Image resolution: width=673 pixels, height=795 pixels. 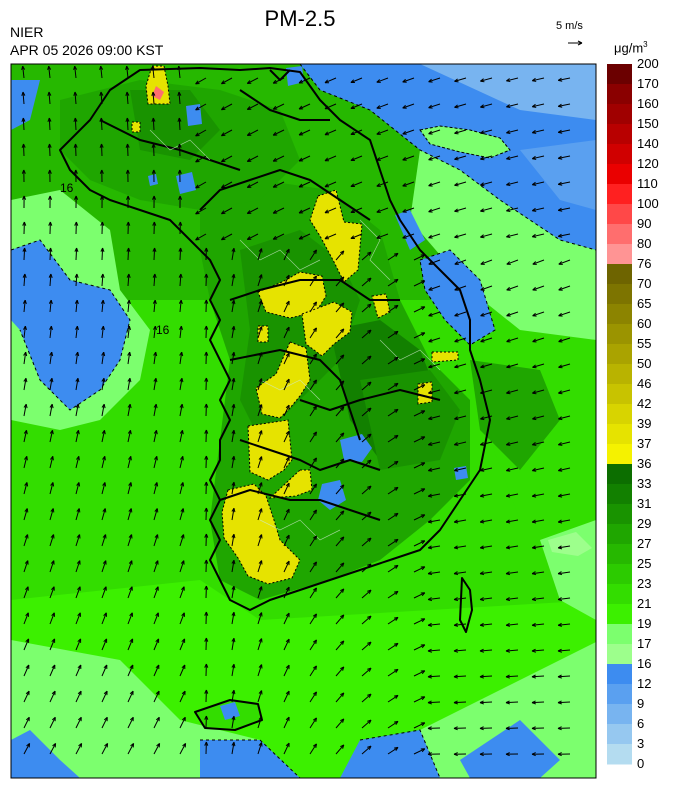 What do you see at coordinates (644, 303) in the screenshot?
I see `colorbar-label: 65` at bounding box center [644, 303].